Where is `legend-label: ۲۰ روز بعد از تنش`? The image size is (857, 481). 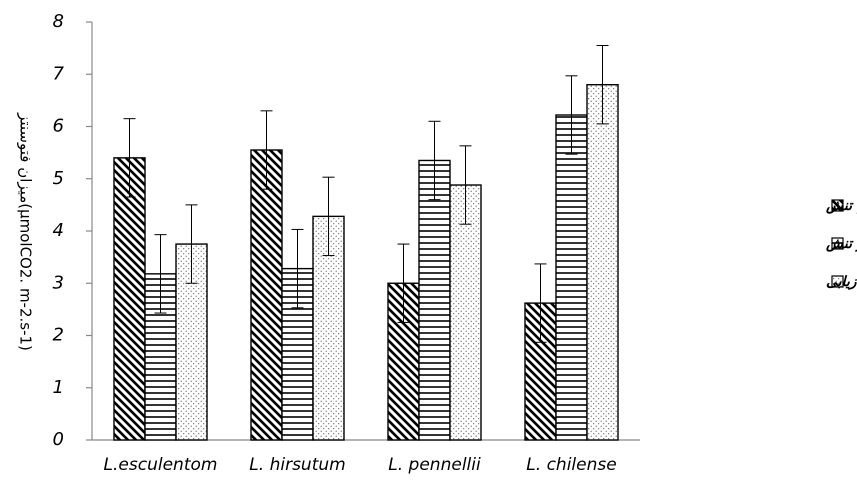 legend-label: ۲۰ روز بعد از تنش is located at coordinates (841, 244).